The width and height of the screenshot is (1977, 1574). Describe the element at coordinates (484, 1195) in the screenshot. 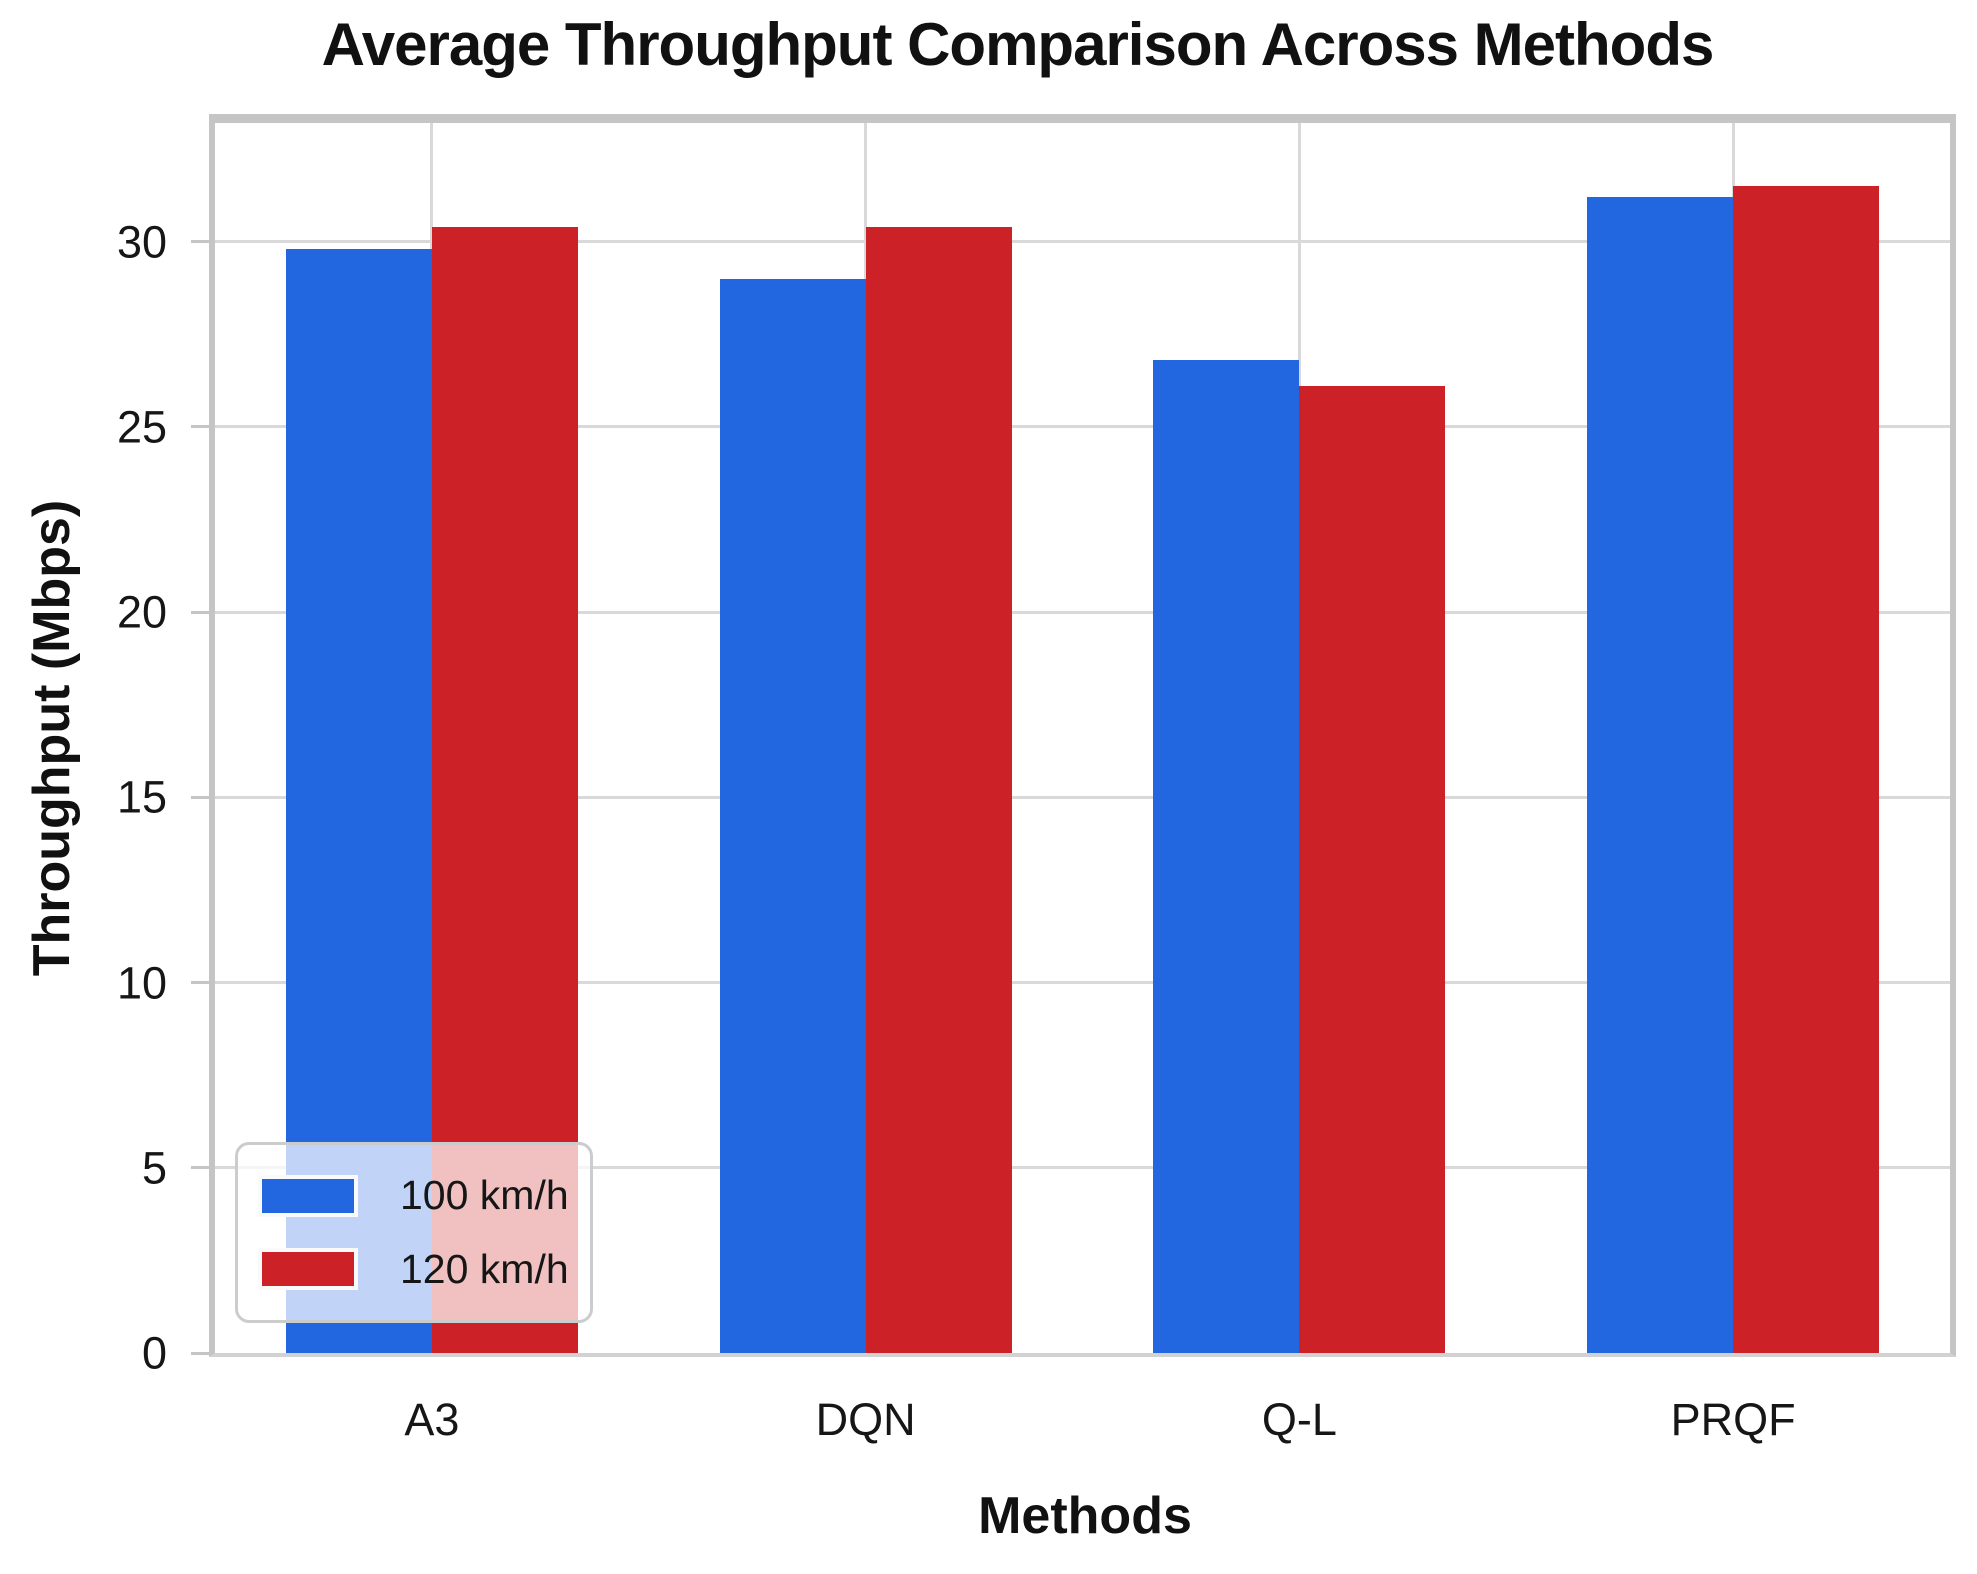

I see `legend-label-100kmh: 100 km/h` at that location.